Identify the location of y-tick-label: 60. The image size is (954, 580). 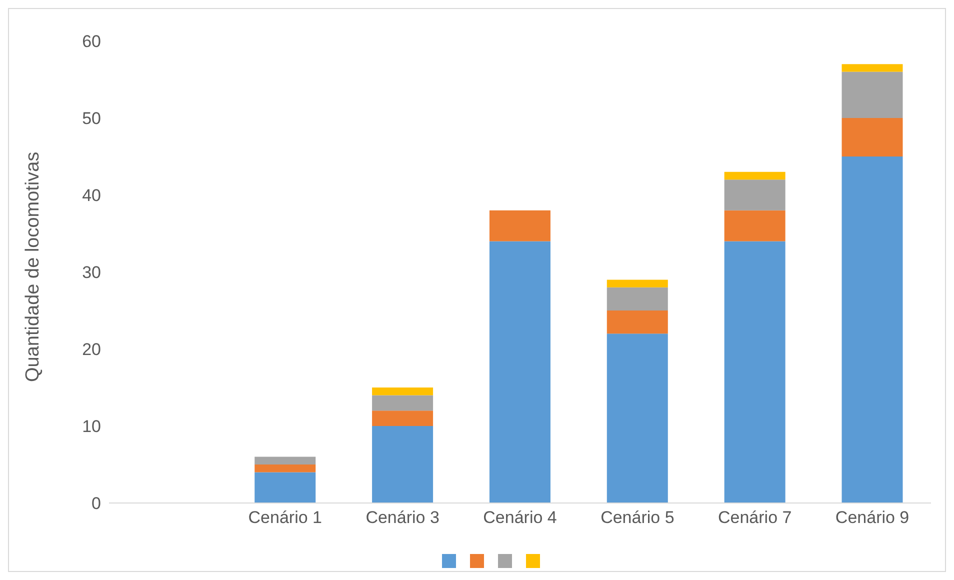
(91, 42).